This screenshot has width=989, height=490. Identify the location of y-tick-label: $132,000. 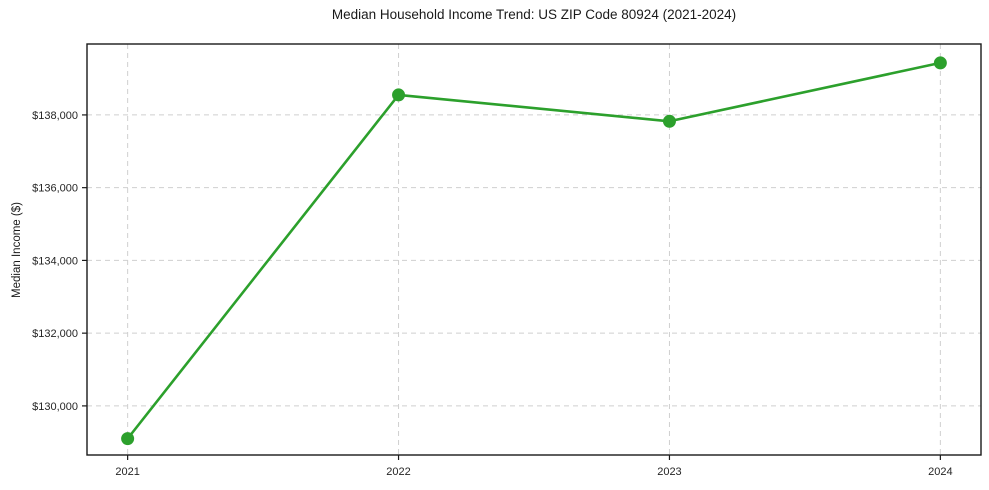
(55, 334).